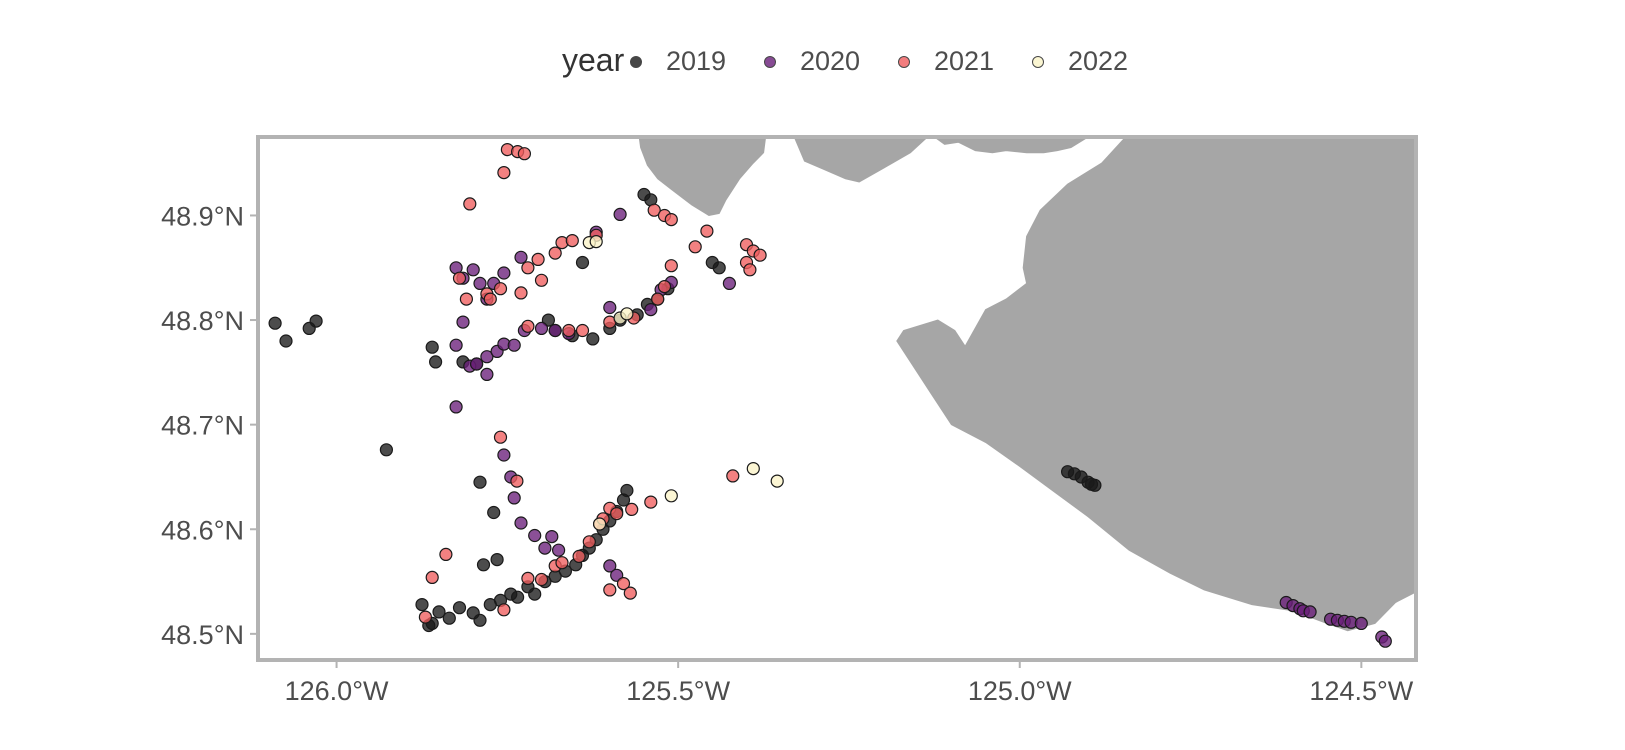 The image size is (1625, 750). I want to click on x-axis: 126.0°W 125.5°W 125.0°W 124.5°W, so click(849, 684).